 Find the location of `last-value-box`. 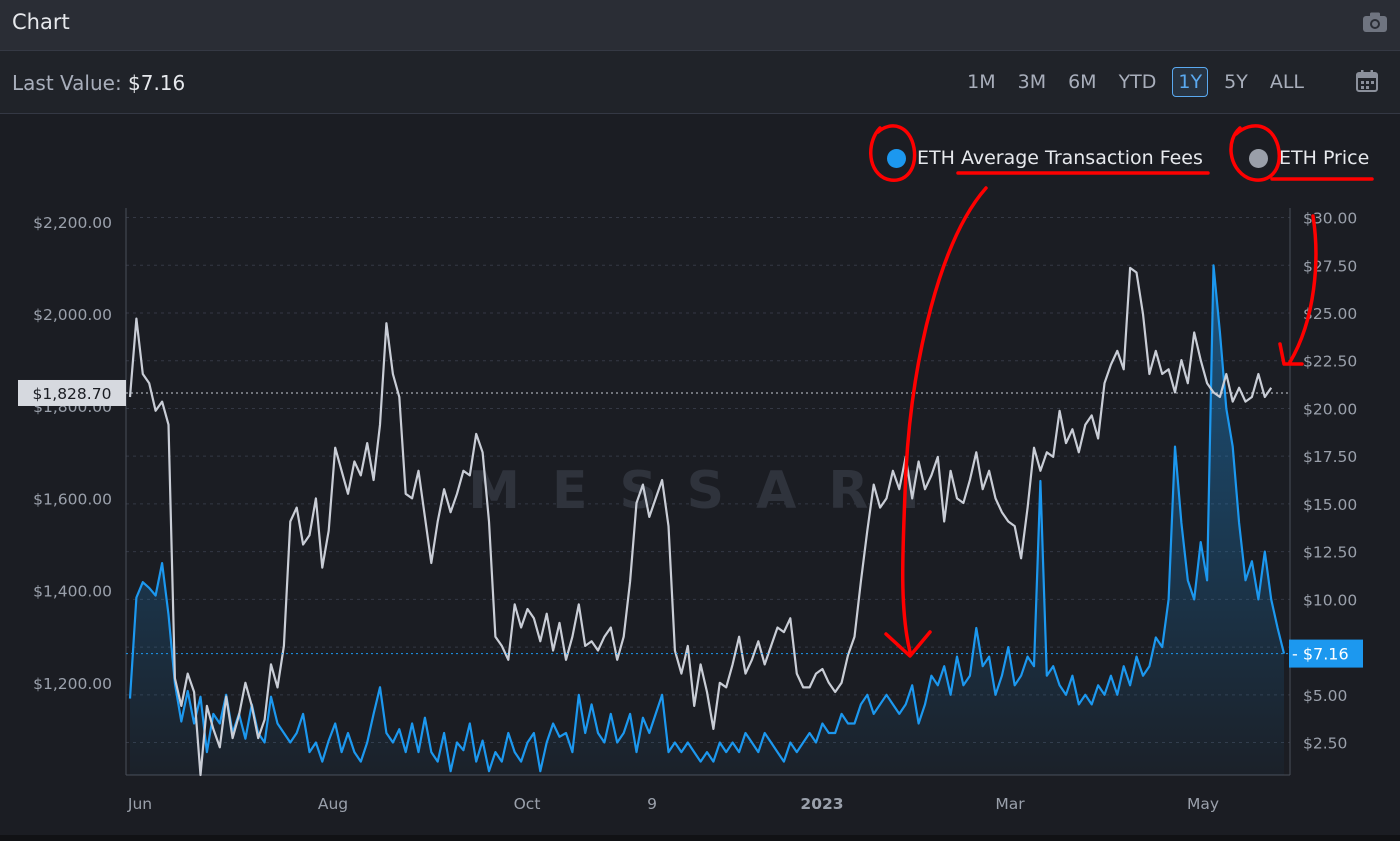

last-value-box is located at coordinates (1326, 653).